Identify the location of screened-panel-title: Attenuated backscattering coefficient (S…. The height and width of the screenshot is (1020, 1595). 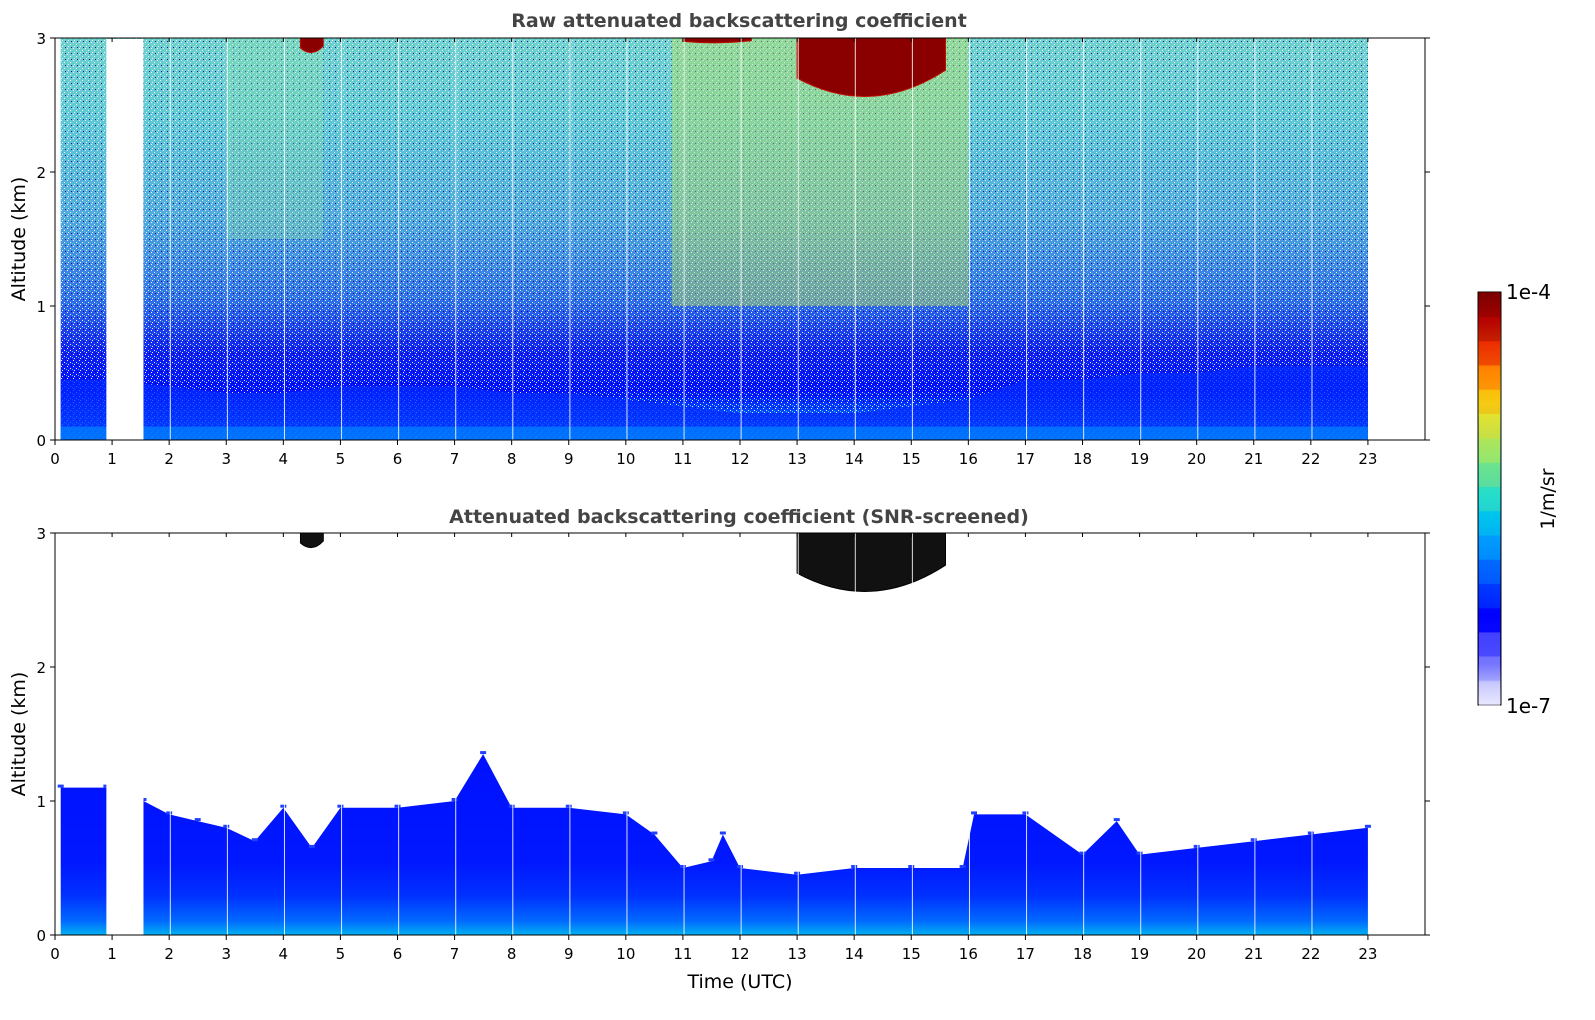
(739, 517).